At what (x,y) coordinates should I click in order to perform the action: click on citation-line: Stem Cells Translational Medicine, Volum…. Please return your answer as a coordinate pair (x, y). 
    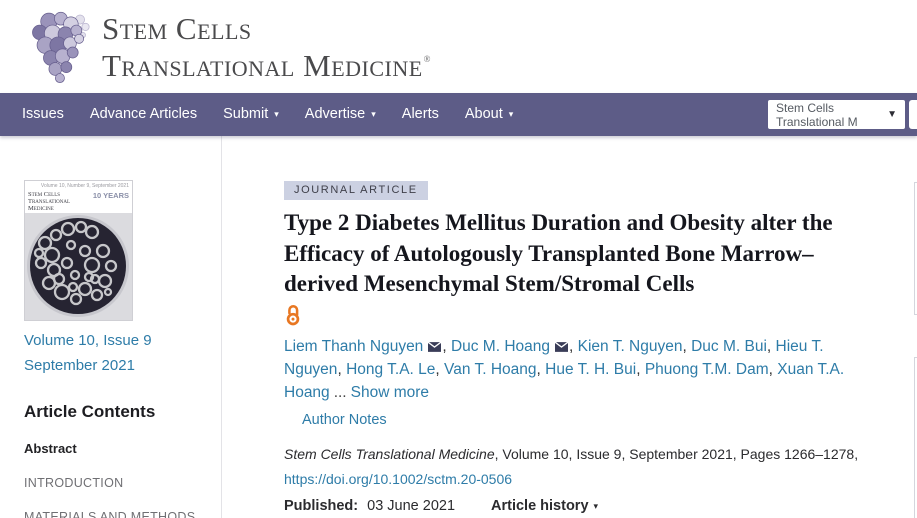
    Looking at the image, I should click on (576, 454).